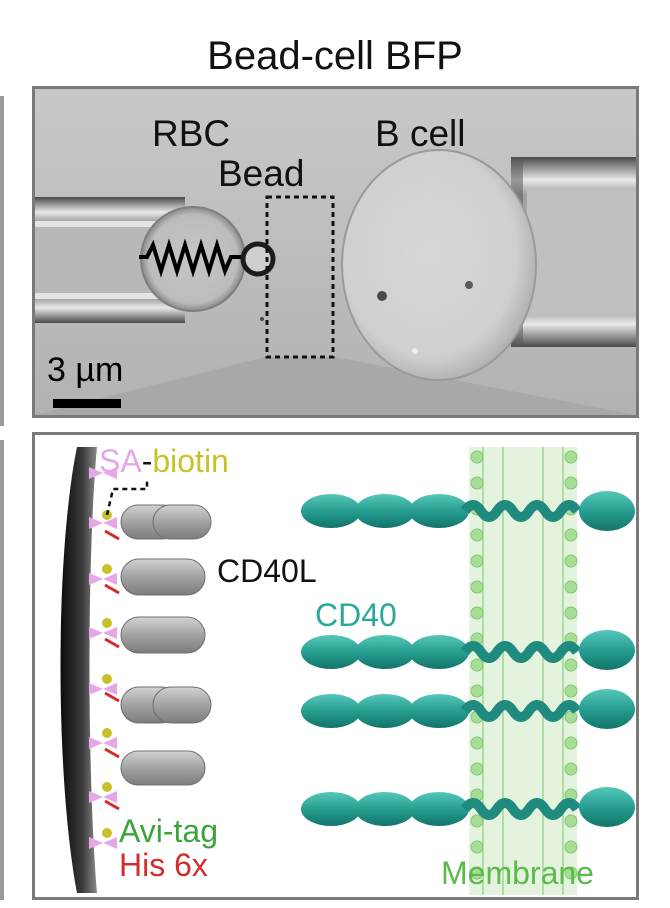  What do you see at coordinates (78, 670) in the screenshot?
I see `bead-surface` at bounding box center [78, 670].